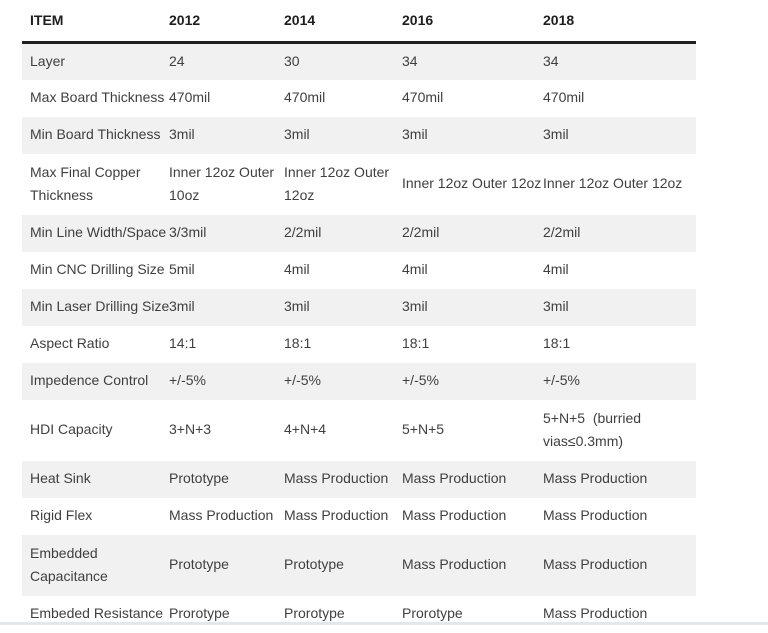 The height and width of the screenshot is (633, 768). I want to click on cell-2018: 34, so click(551, 61).